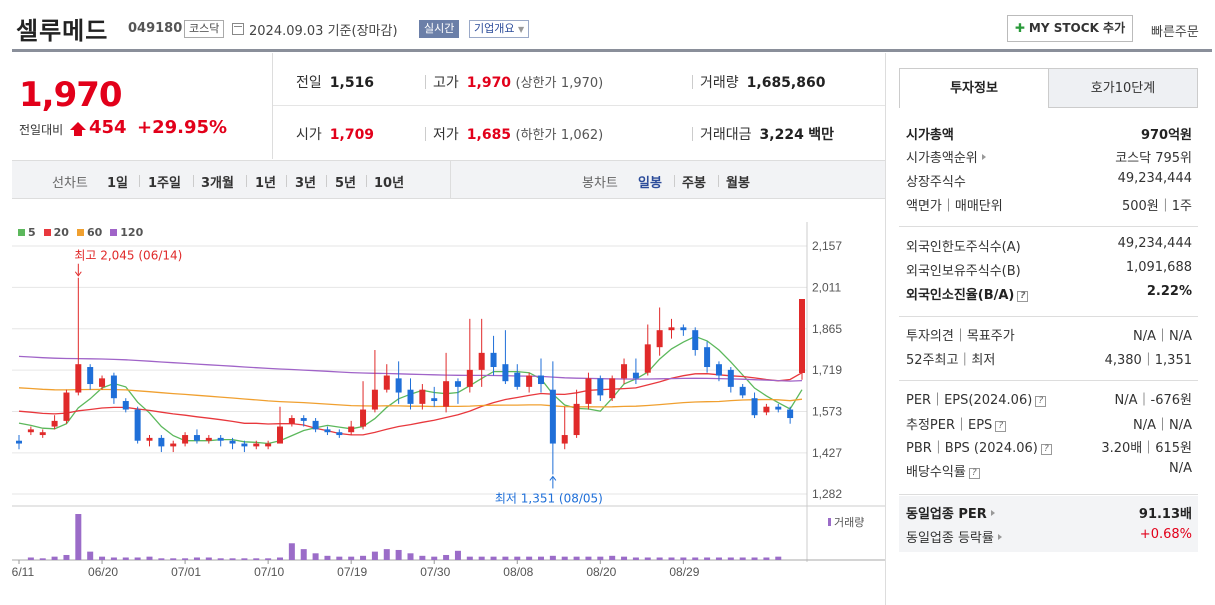 This screenshot has width=1215, height=605. I want to click on candle-daily: 일봉, so click(650, 183).